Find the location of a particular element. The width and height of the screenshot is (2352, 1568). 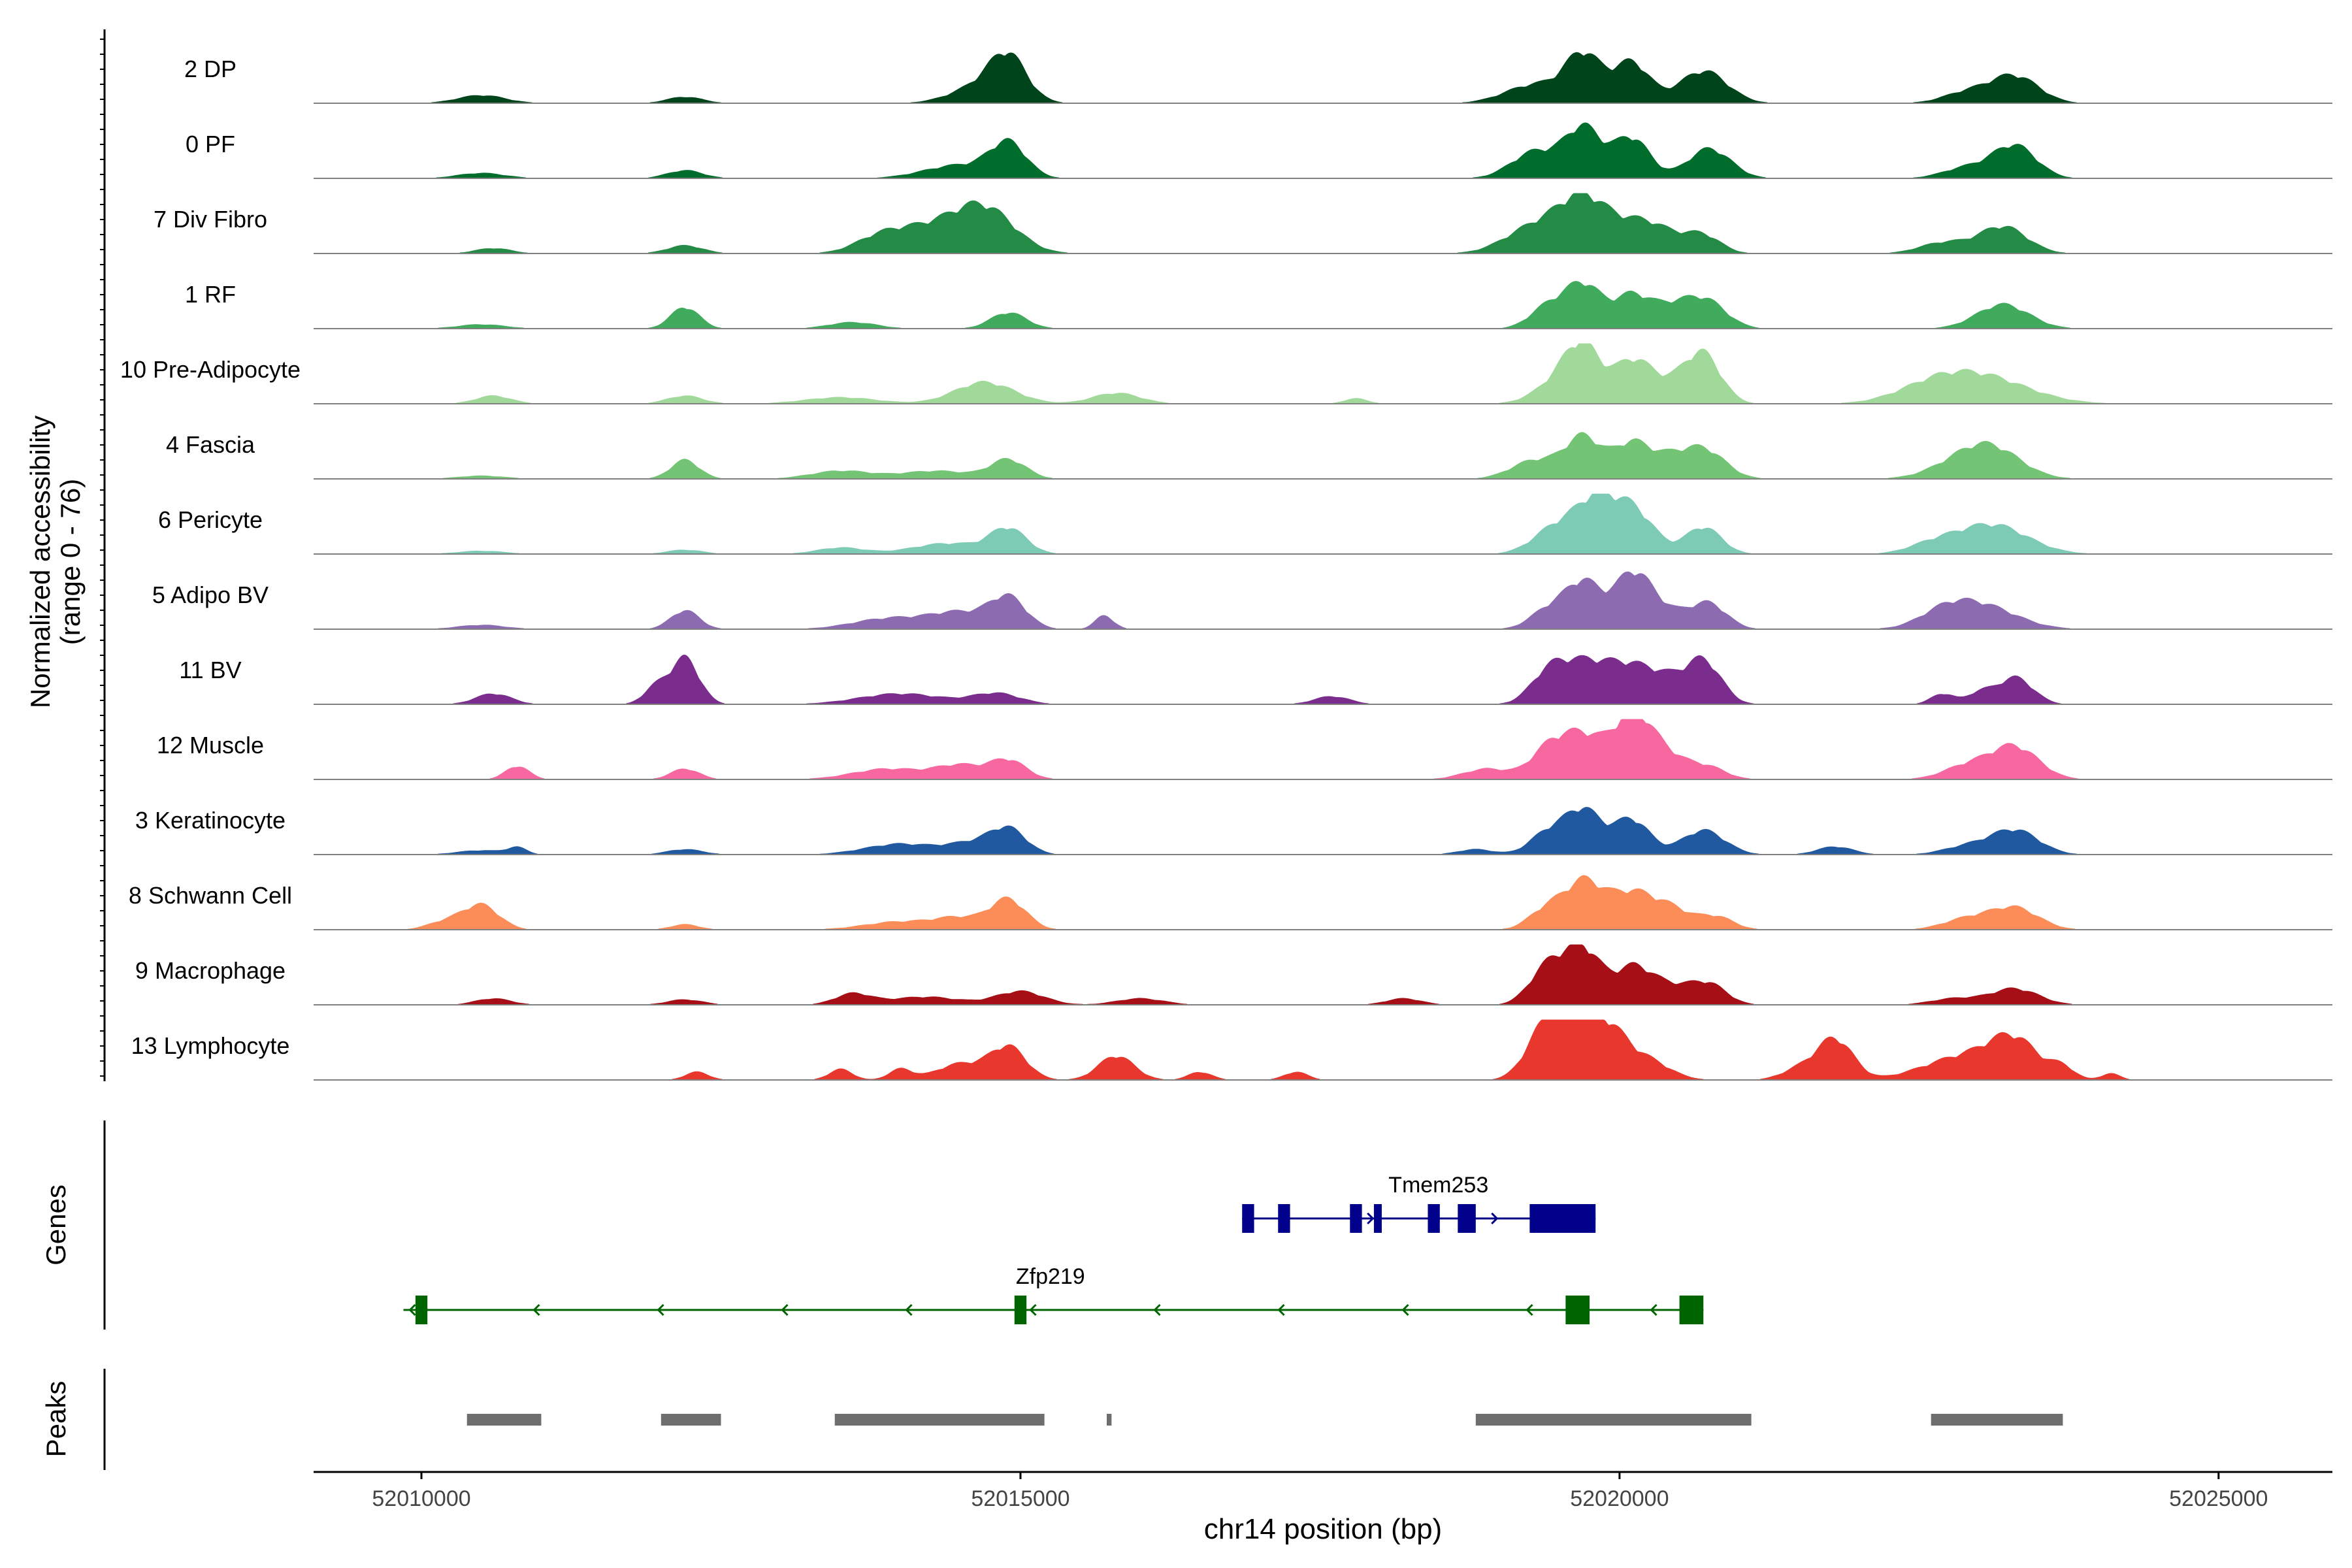

gene-model: Zfp219 is located at coordinates (1053, 1294).